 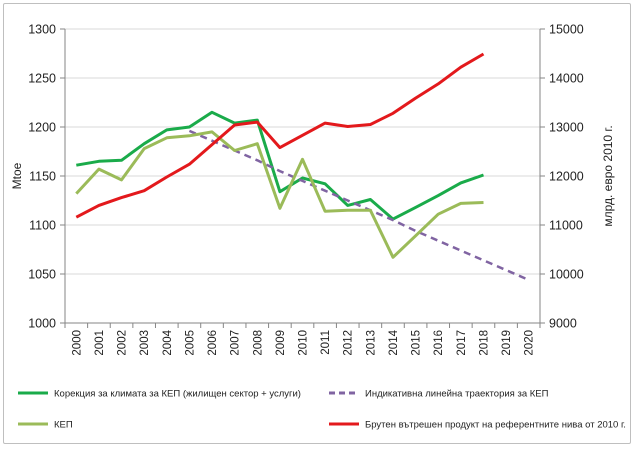 I want to click on x-tick-label: 2009, so click(x=281, y=343).